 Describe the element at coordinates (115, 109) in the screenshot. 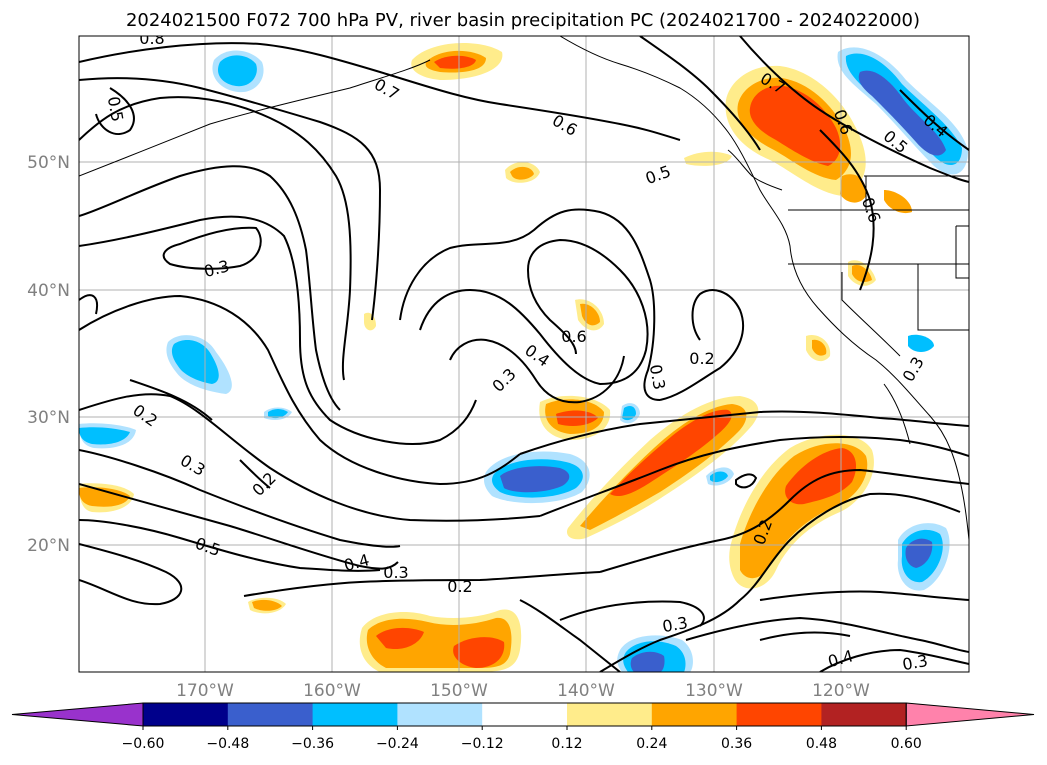

I see `contour-label: 0.5` at that location.